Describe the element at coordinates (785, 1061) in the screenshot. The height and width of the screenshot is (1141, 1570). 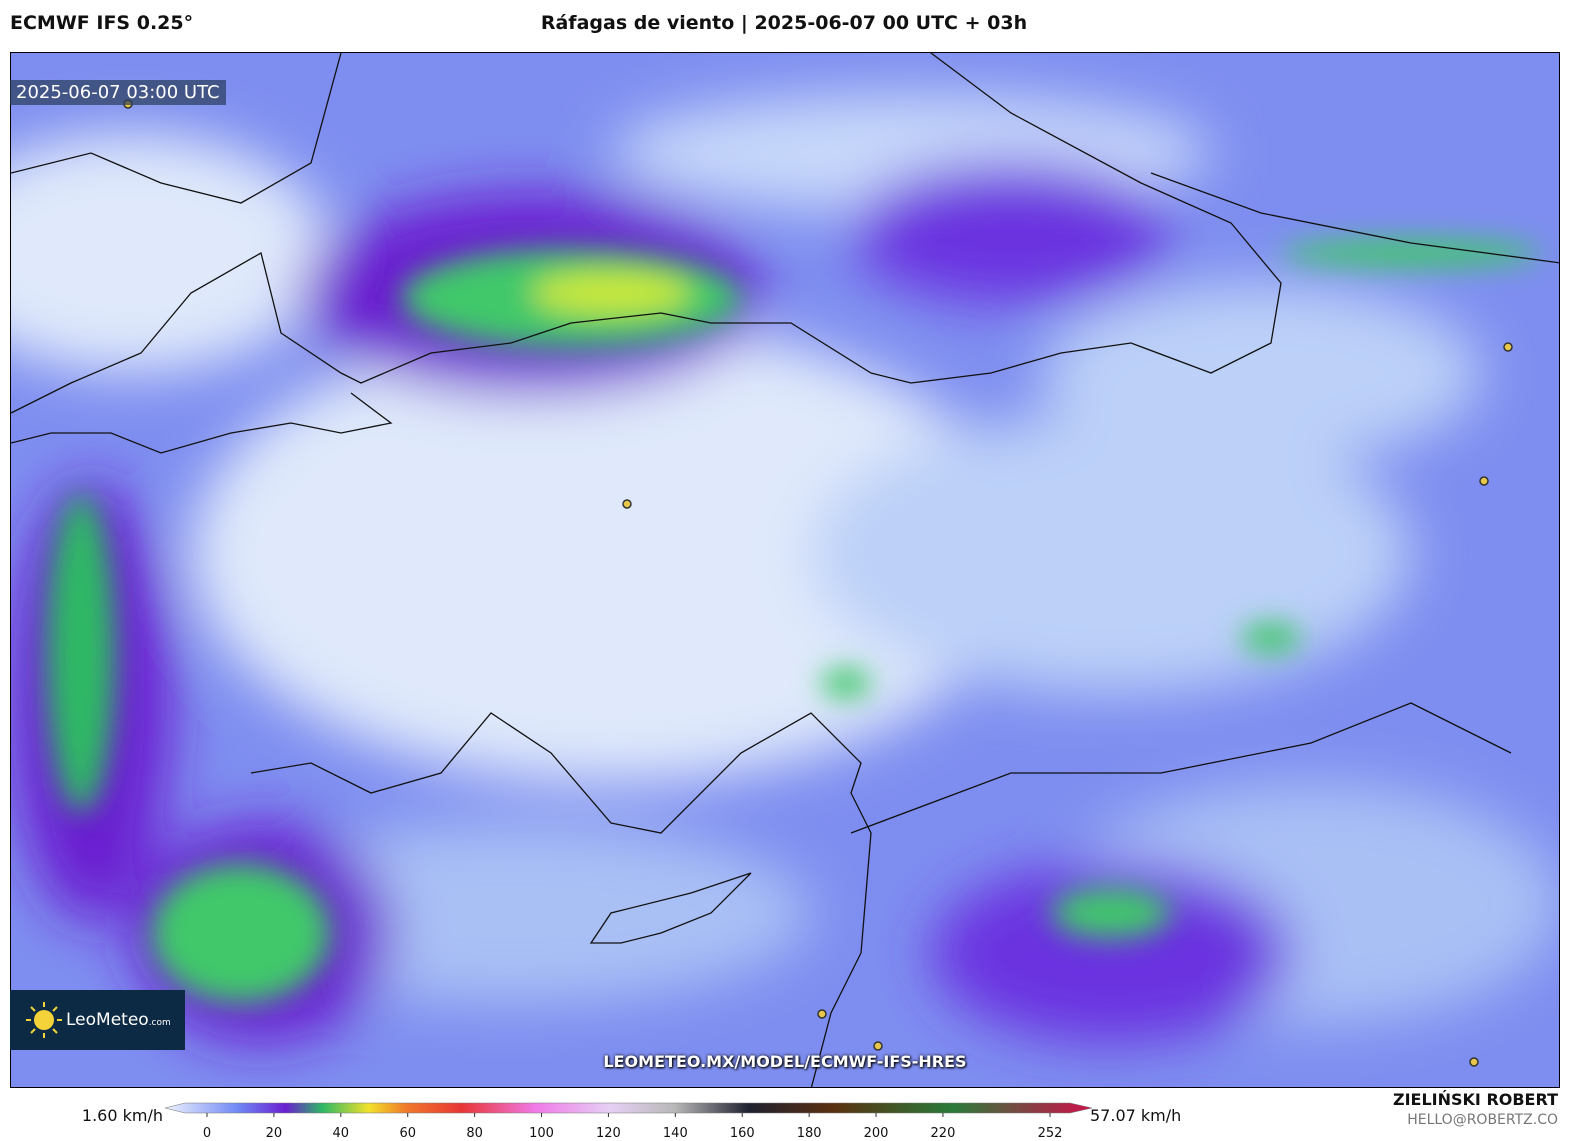
I see `model-url: LEOMETEO.MX/MODEL/ECMWF-IFS-HRES` at that location.